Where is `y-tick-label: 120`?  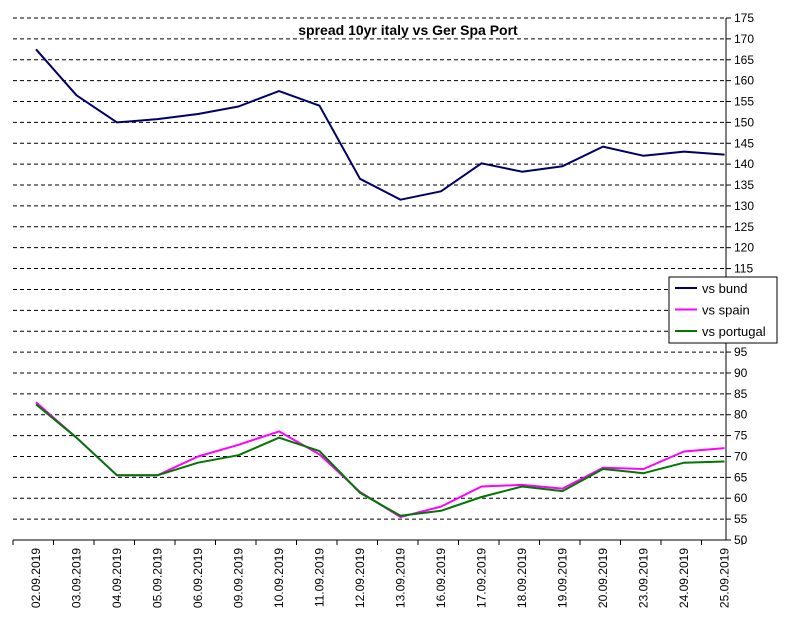 y-tick-label: 120 is located at coordinates (744, 248).